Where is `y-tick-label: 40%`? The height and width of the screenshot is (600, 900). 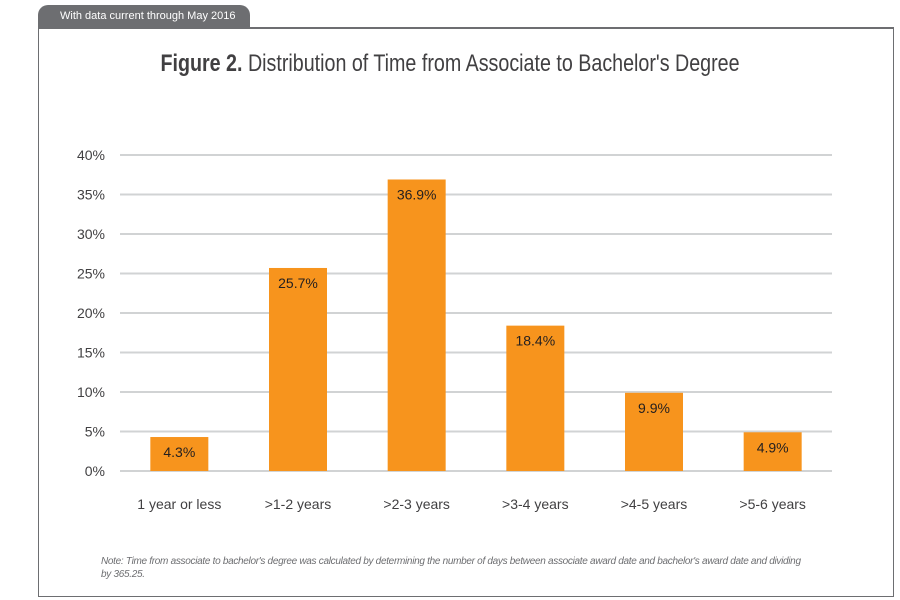 y-tick-label: 40% is located at coordinates (91, 155).